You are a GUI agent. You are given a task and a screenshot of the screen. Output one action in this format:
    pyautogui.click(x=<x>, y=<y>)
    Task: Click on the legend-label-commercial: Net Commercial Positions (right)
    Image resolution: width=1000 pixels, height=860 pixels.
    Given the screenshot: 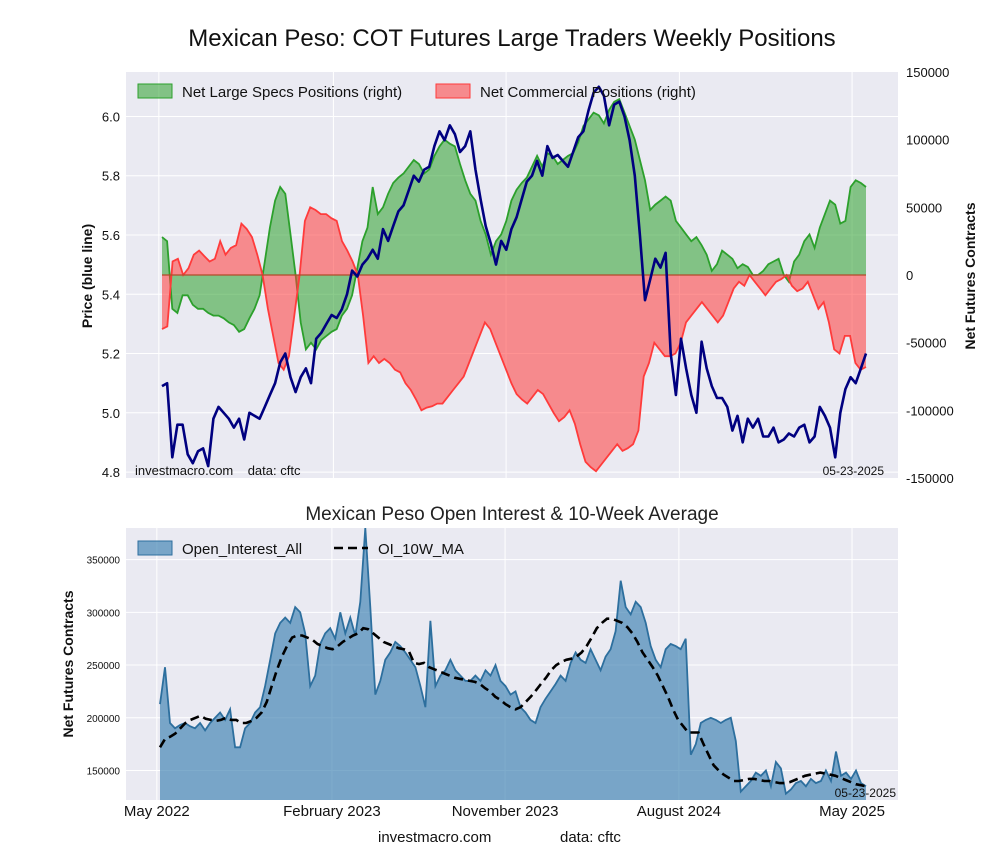 What is the action you would take?
    pyautogui.click(x=588, y=92)
    